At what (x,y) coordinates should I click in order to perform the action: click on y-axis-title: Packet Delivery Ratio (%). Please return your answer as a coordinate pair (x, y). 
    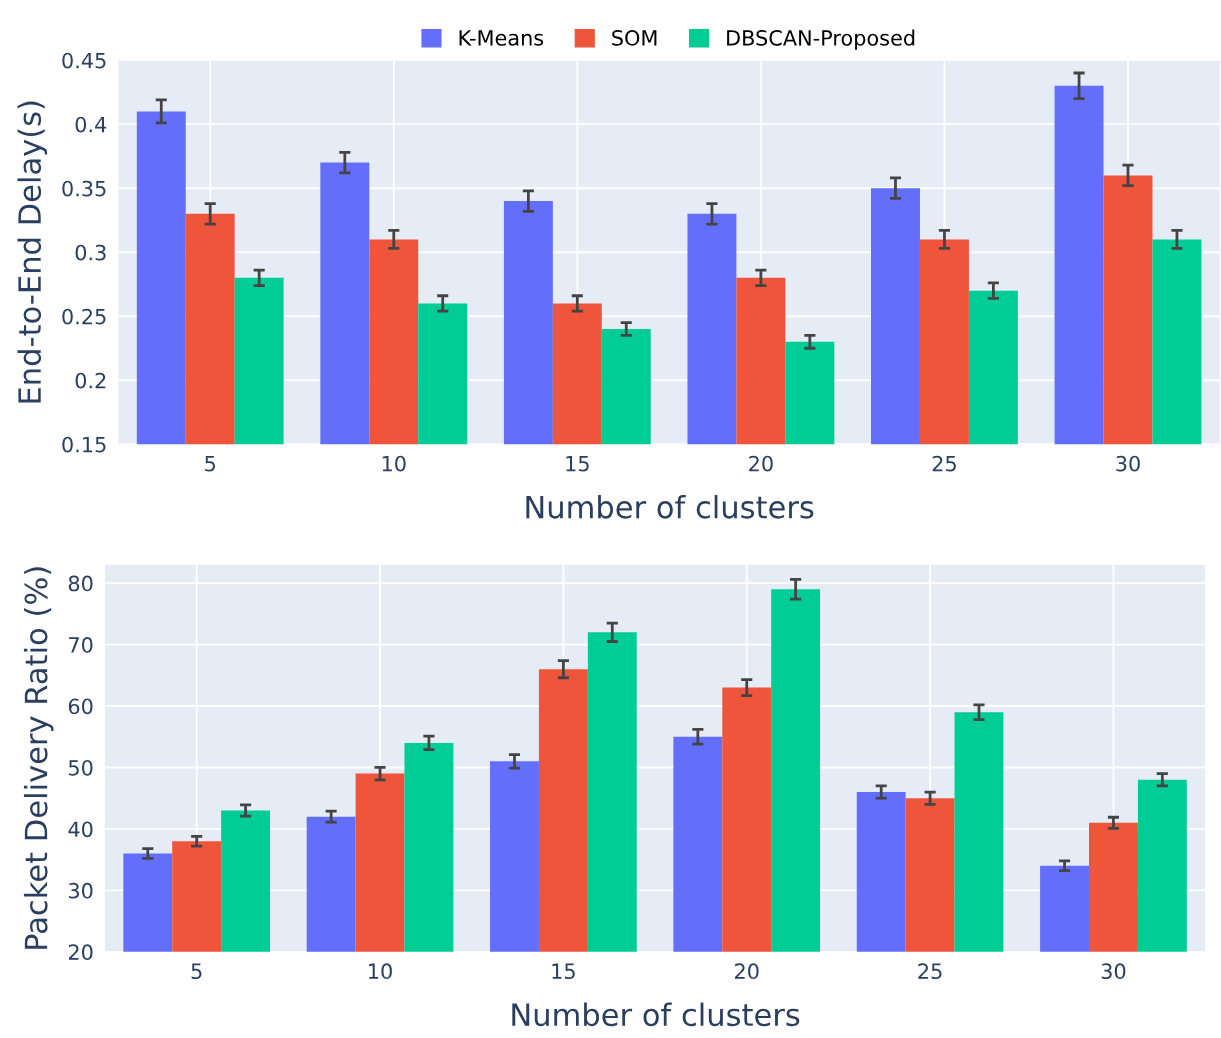
    Looking at the image, I should click on (38, 758).